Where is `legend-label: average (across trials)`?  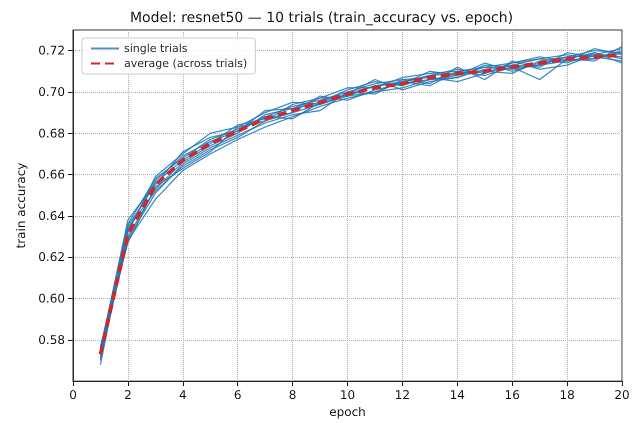
legend-label: average (across trials) is located at coordinates (186, 63).